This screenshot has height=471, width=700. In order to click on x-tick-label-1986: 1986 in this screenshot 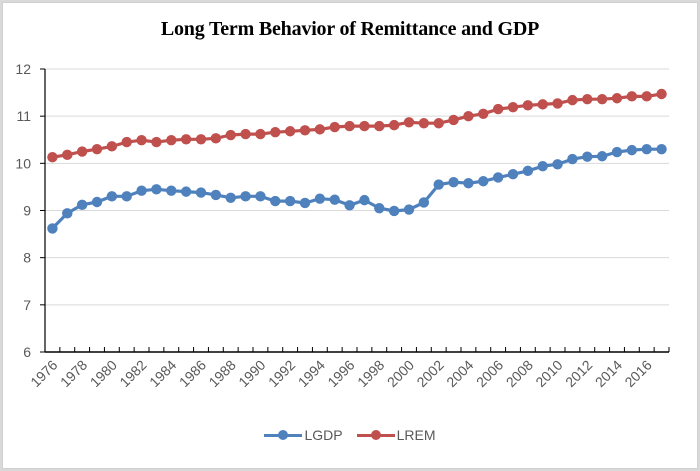, I will do `click(192, 373)`.